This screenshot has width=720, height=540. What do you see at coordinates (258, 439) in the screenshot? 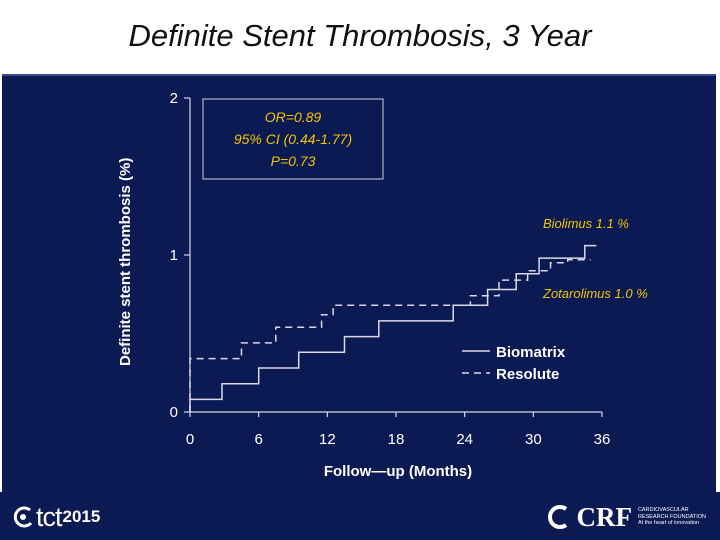
I see `x-tick-label: 6` at bounding box center [258, 439].